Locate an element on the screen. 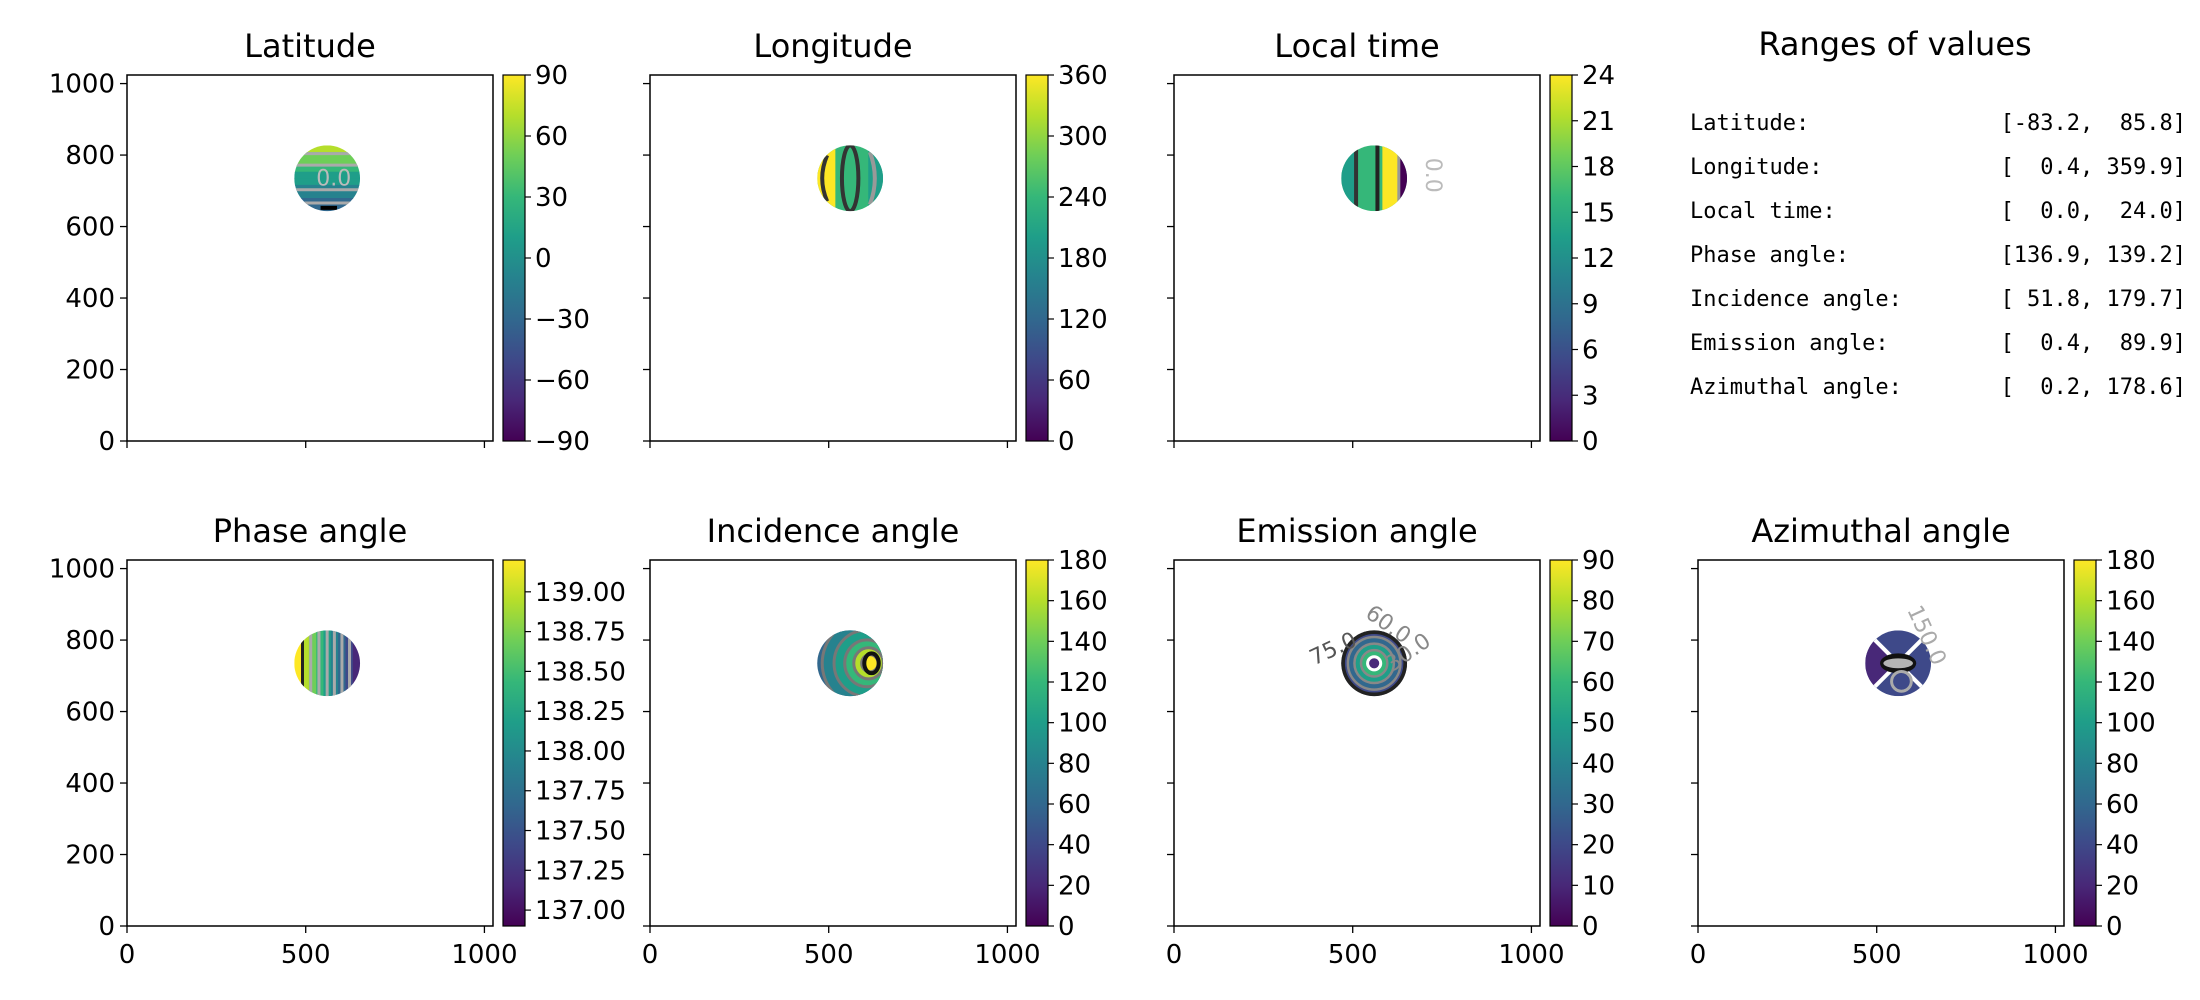 Image resolution: width=2200 pixels, height=1000 pixels. y-tick-label: 400 is located at coordinates (90, 784).